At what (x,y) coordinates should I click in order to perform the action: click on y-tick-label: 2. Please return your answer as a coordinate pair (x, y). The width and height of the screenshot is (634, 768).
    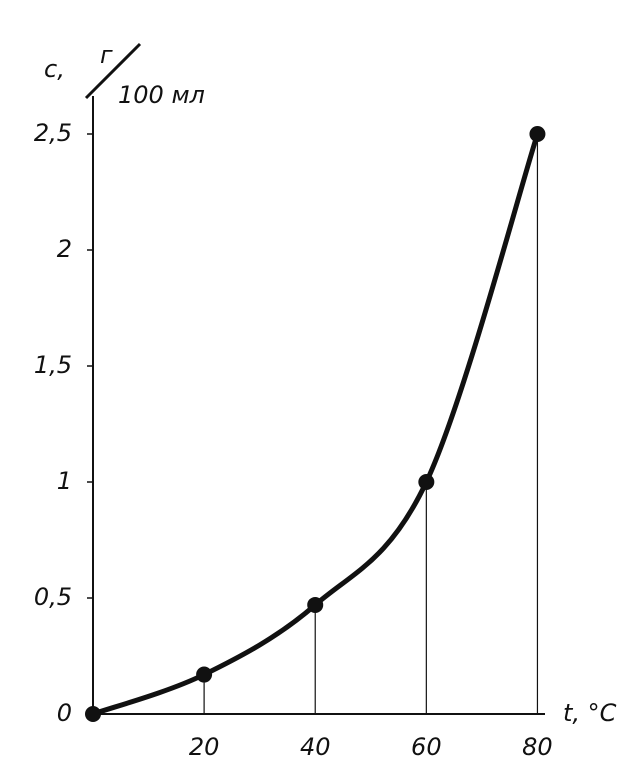
    Looking at the image, I should click on (64, 249).